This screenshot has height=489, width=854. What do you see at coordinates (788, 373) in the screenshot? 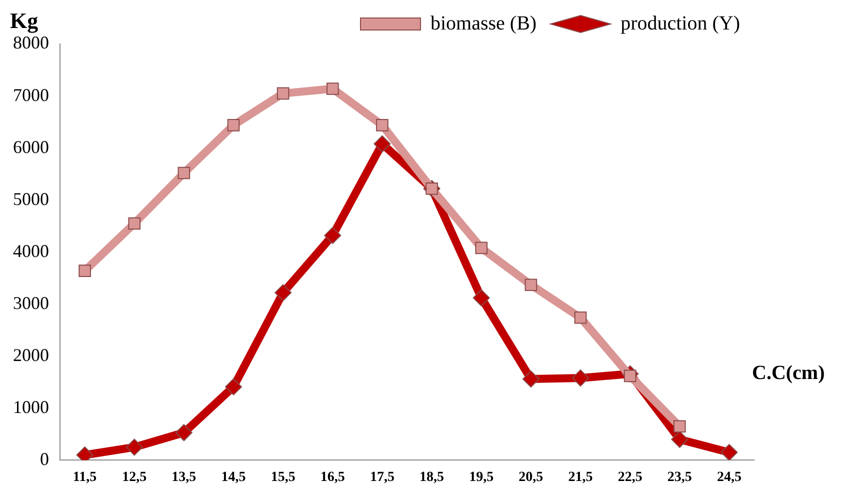
I see `x-axis-title: C.C(cm)` at bounding box center [788, 373].